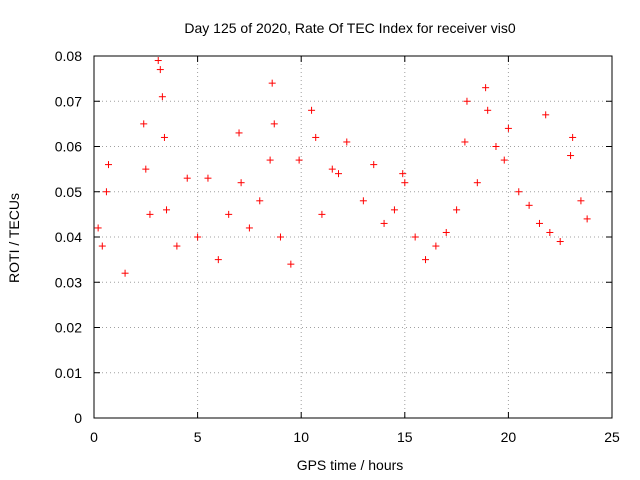  Describe the element at coordinates (509, 437) in the screenshot. I see `x-tick-label: 20` at that location.